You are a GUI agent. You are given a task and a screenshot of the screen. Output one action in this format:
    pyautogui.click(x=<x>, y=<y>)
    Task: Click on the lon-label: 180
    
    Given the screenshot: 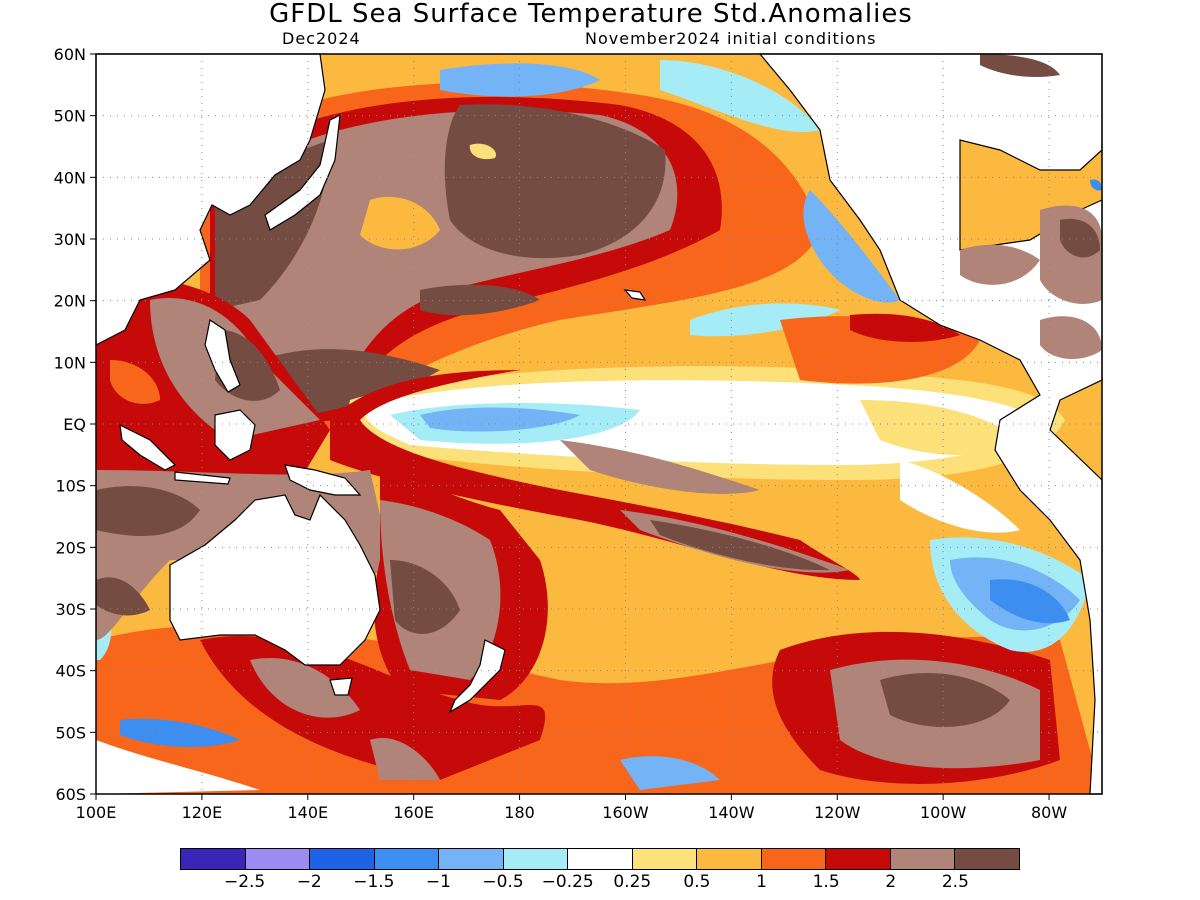 What is the action you would take?
    pyautogui.click(x=519, y=812)
    